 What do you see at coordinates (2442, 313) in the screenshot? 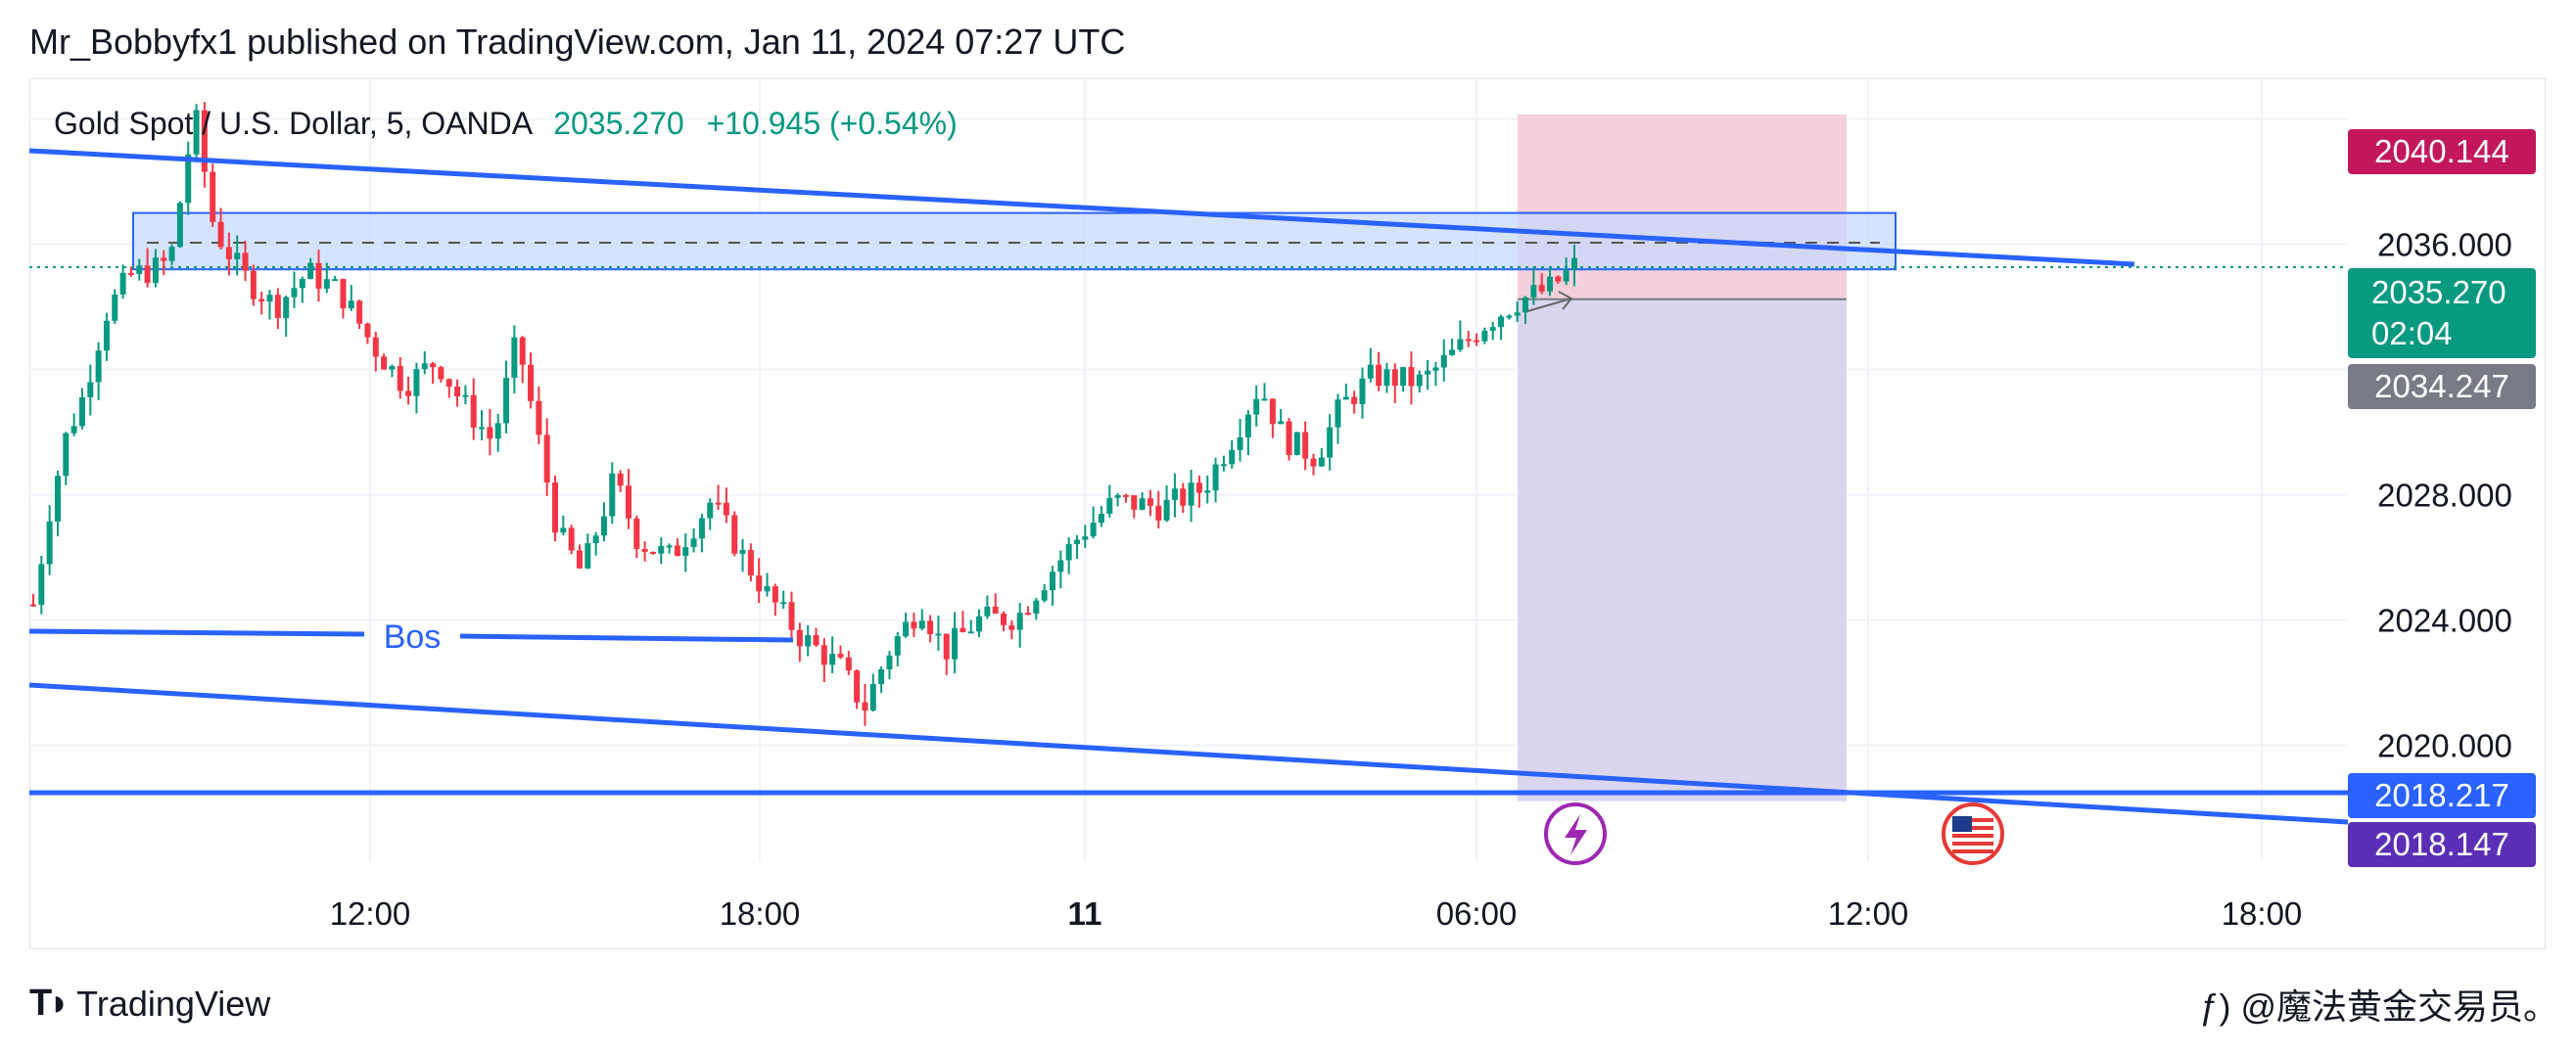
I see `last-price-badge: 2035.270 02:04` at bounding box center [2442, 313].